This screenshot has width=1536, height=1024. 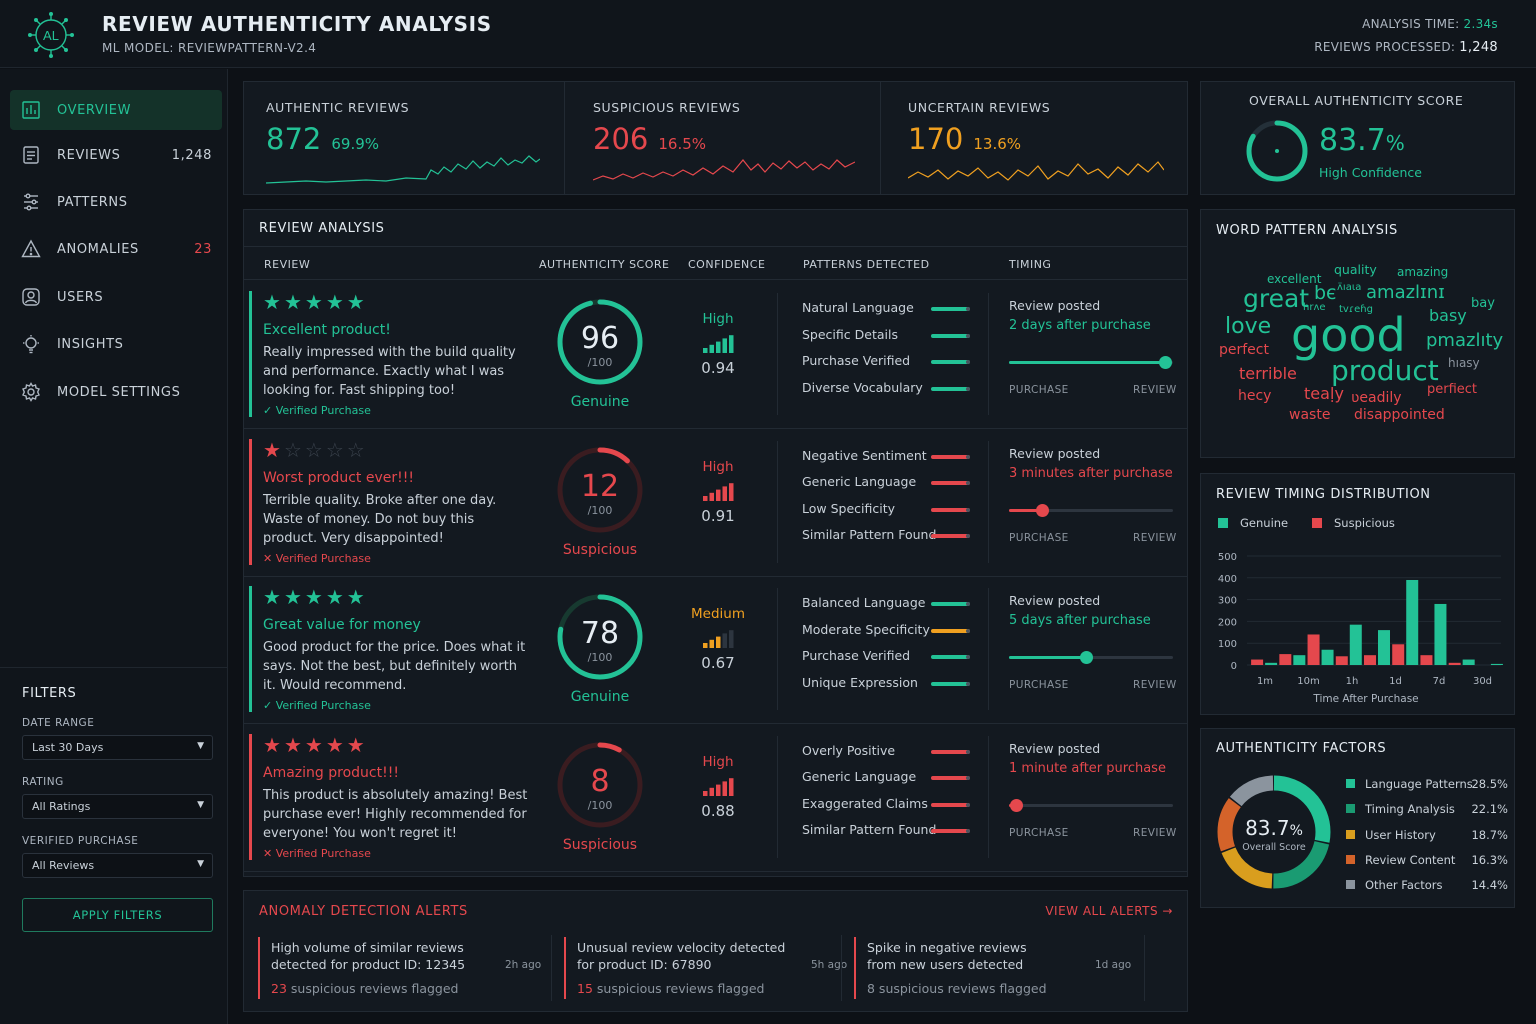 What do you see at coordinates (621, 139) in the screenshot?
I see `suspicious-count: 206` at bounding box center [621, 139].